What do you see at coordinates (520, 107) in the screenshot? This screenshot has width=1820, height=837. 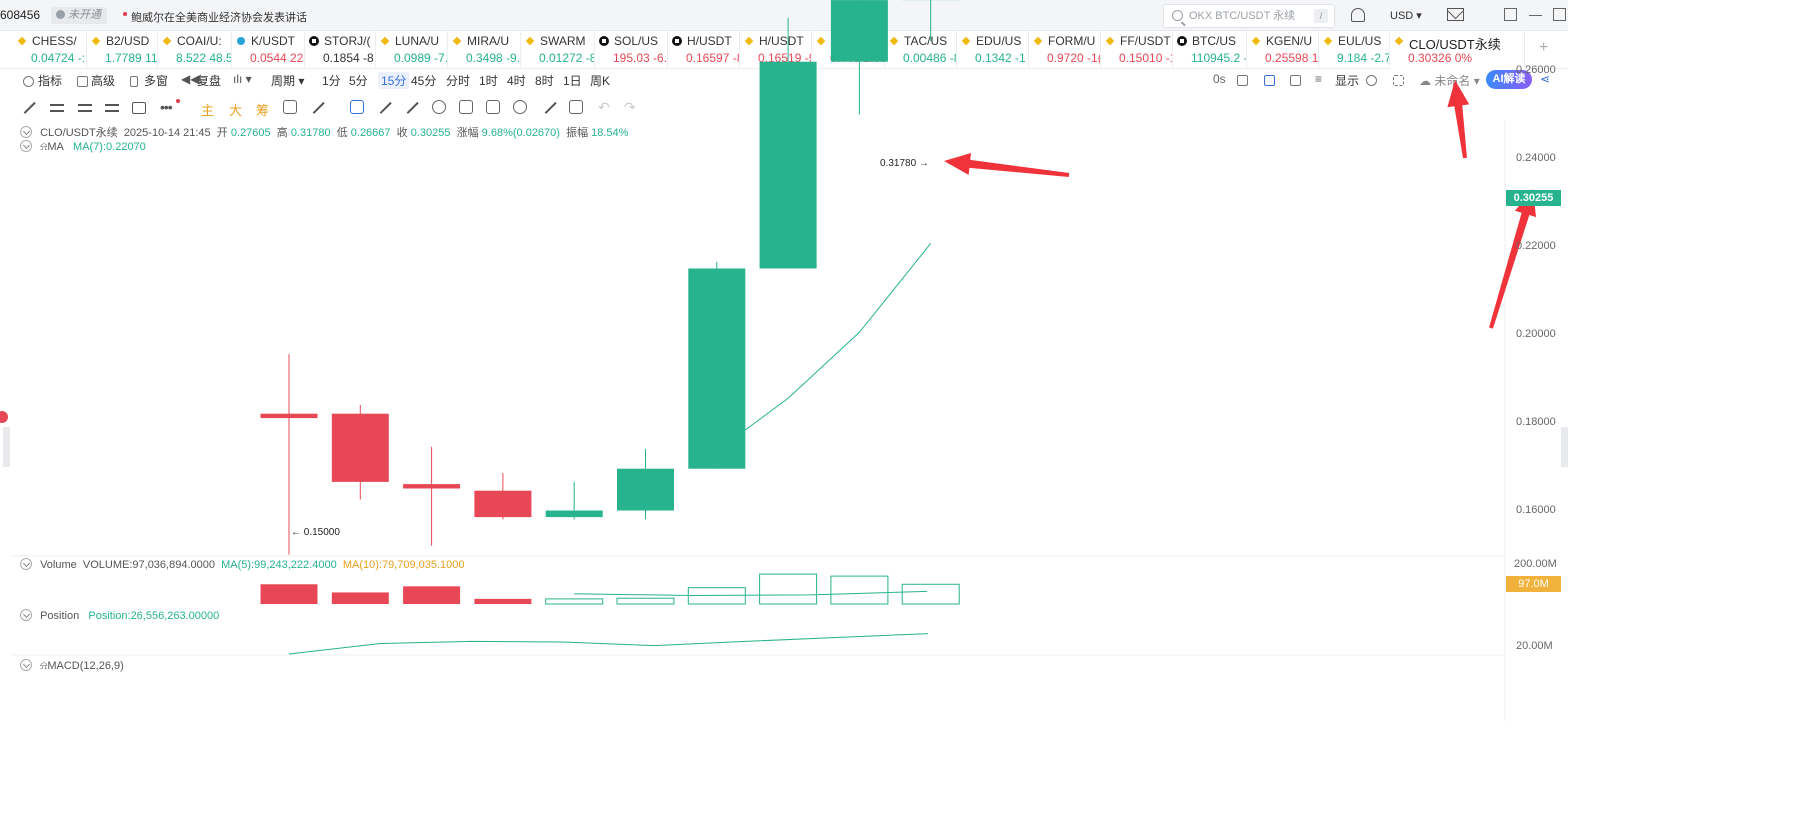 I see `visibility-tool-icon` at bounding box center [520, 107].